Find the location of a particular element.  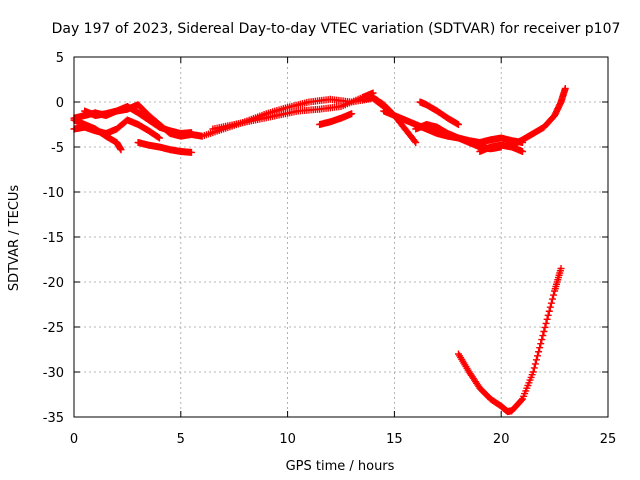

y-tick-label: -35 is located at coordinates (53, 418).